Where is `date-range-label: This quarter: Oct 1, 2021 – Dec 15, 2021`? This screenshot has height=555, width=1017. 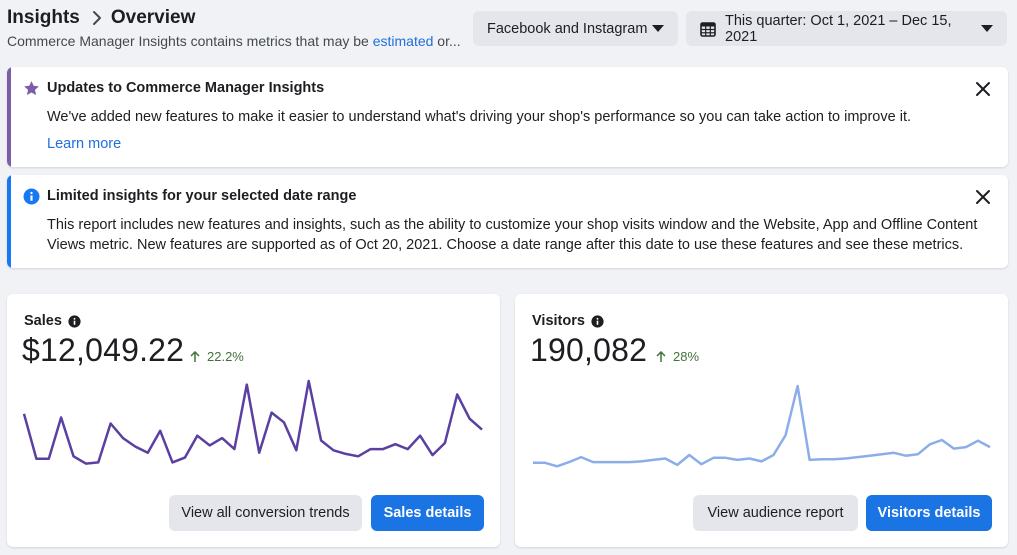
date-range-label: This quarter: Oct 1, 2021 – Dec 15, 2021 is located at coordinates (838, 28).